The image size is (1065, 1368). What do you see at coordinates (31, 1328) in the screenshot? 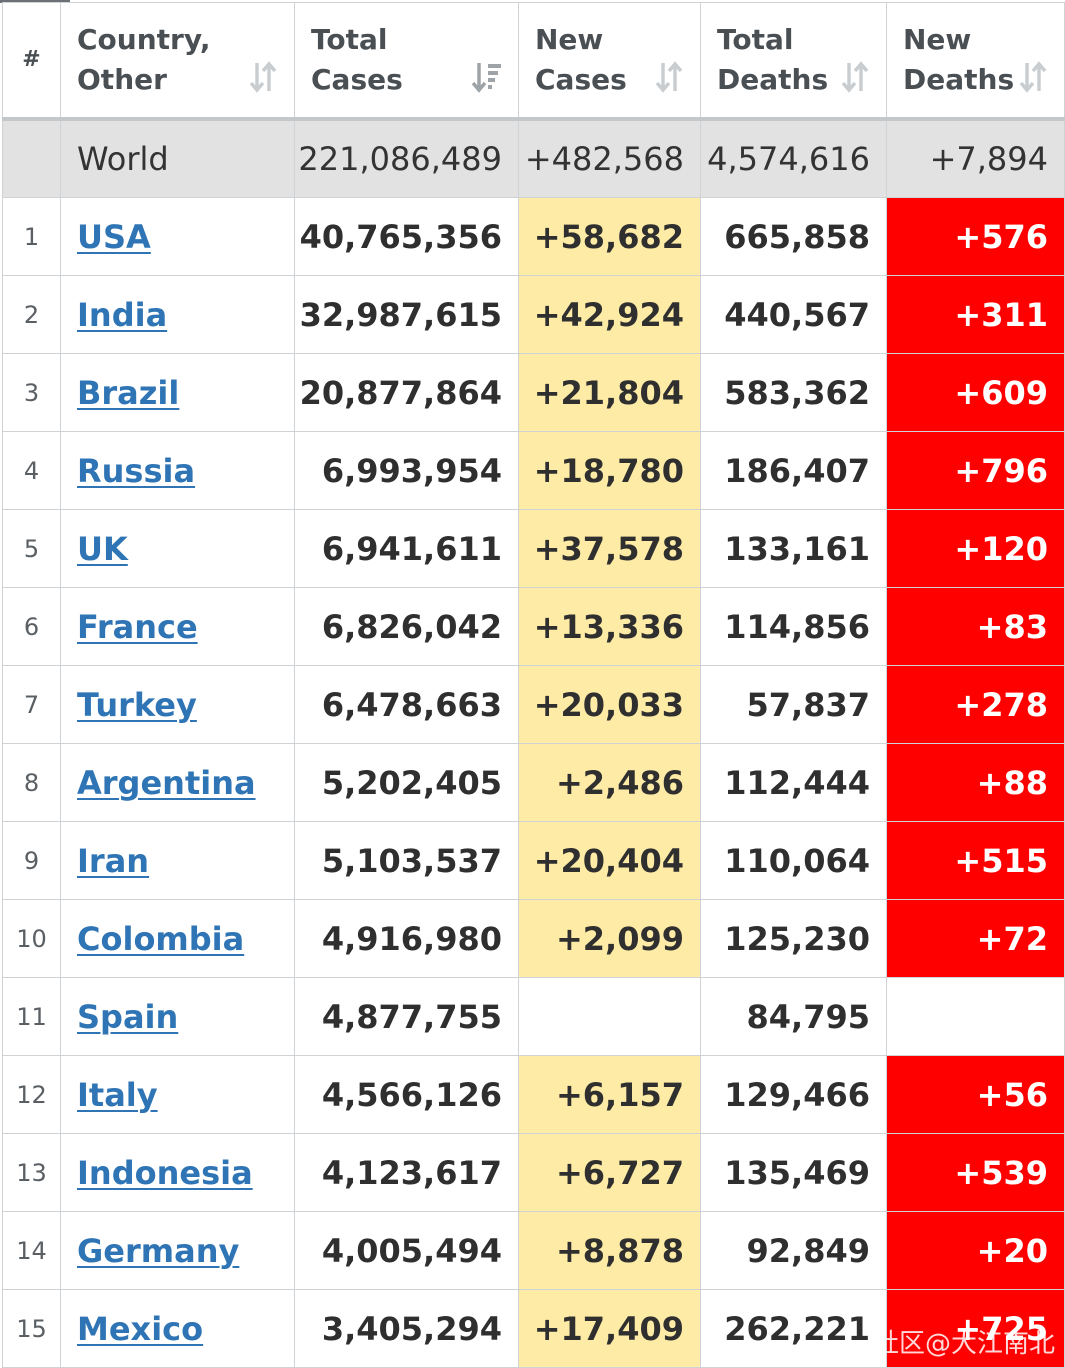
I see `rank-cell: 15` at bounding box center [31, 1328].